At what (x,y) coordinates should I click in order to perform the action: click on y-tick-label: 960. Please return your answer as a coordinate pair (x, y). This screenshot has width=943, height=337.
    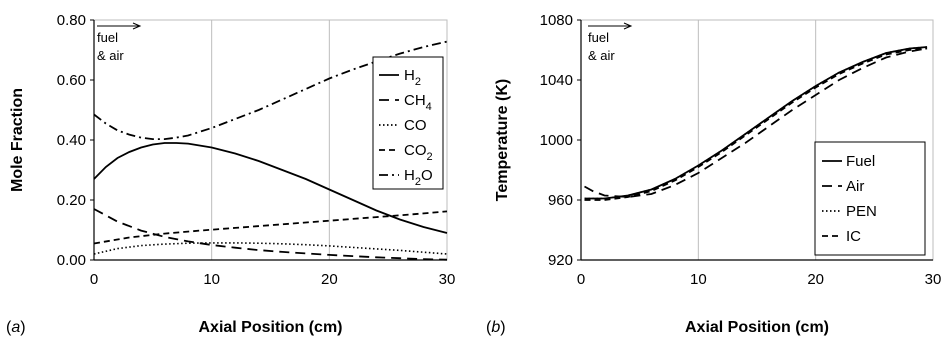
    Looking at the image, I should click on (560, 200).